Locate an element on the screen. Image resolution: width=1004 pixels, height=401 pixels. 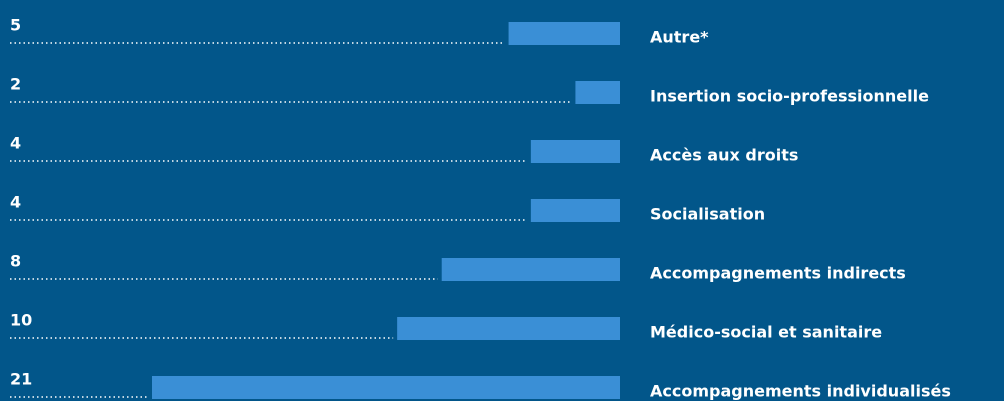
category-label: Socialisation is located at coordinates (707, 214).